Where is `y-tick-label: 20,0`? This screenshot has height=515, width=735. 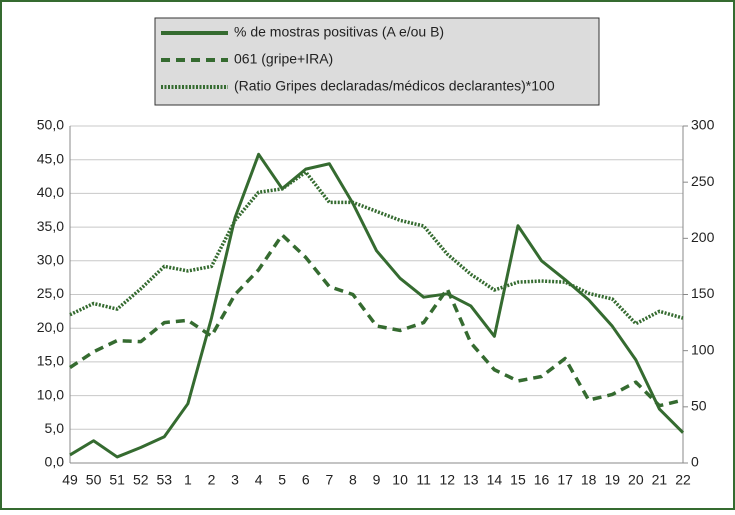
y-tick-label: 20,0 is located at coordinates (50, 327).